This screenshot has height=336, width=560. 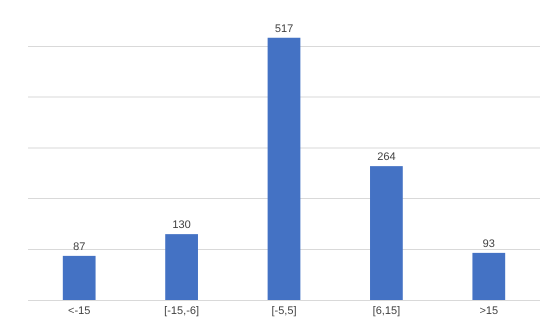 I want to click on x-tick-label: >15, so click(x=488, y=311).